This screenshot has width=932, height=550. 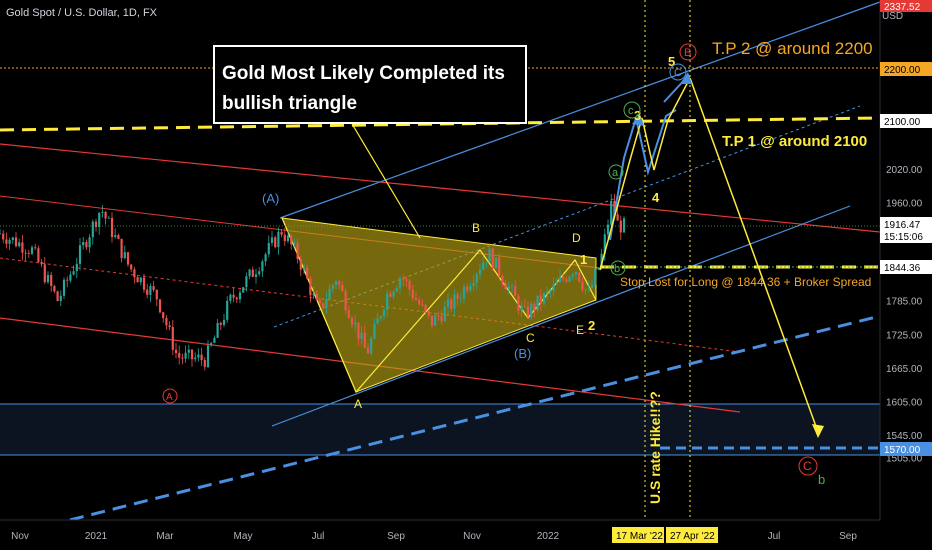 I want to click on symbol-title: Gold Spot / U.S. Dollar, 1D, FX, so click(x=82, y=13).